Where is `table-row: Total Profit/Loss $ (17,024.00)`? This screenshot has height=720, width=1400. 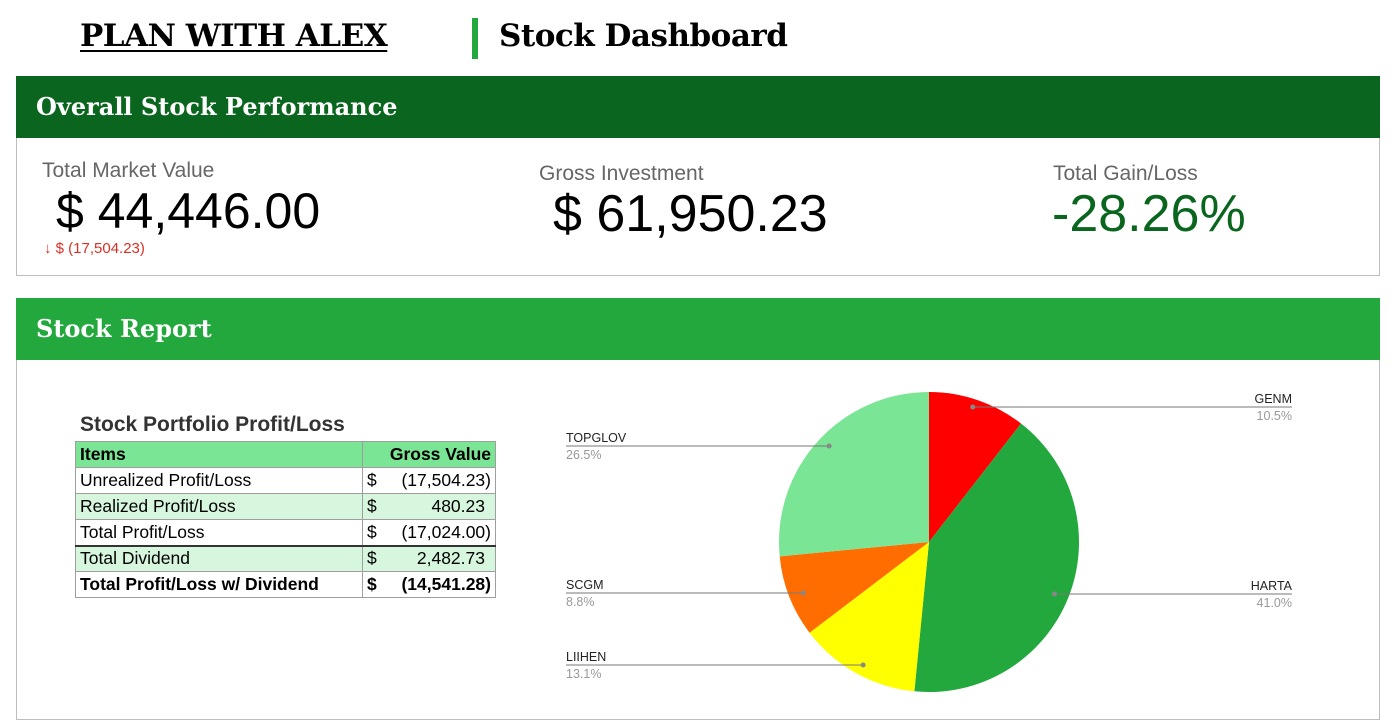 table-row: Total Profit/Loss $ (17,024.00) is located at coordinates (285, 532).